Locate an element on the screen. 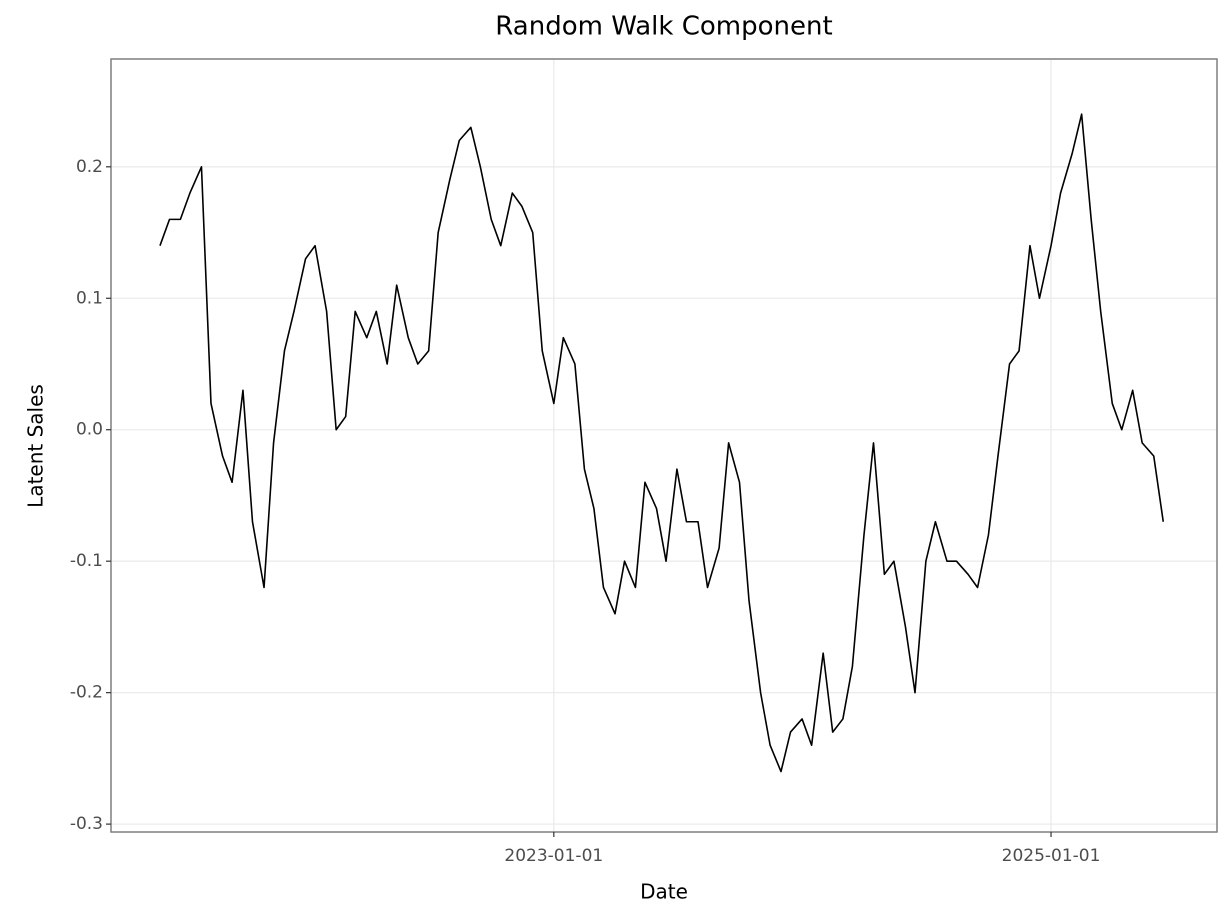 The height and width of the screenshot is (921, 1228). x-tick-label: 2023-01-01 is located at coordinates (553, 856).